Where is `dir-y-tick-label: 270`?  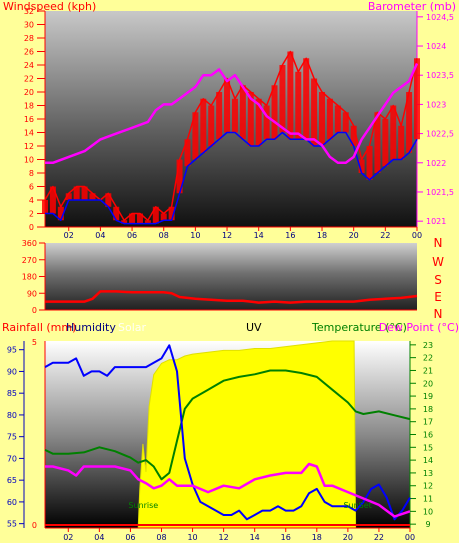 dir-y-tick-label: 270 is located at coordinates (29, 260).